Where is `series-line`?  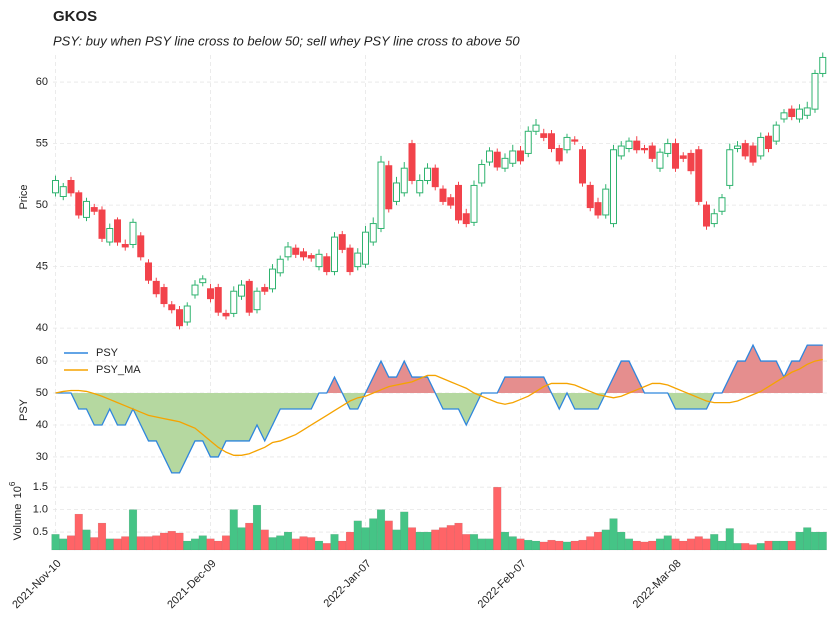 series-line is located at coordinates (439, 407).